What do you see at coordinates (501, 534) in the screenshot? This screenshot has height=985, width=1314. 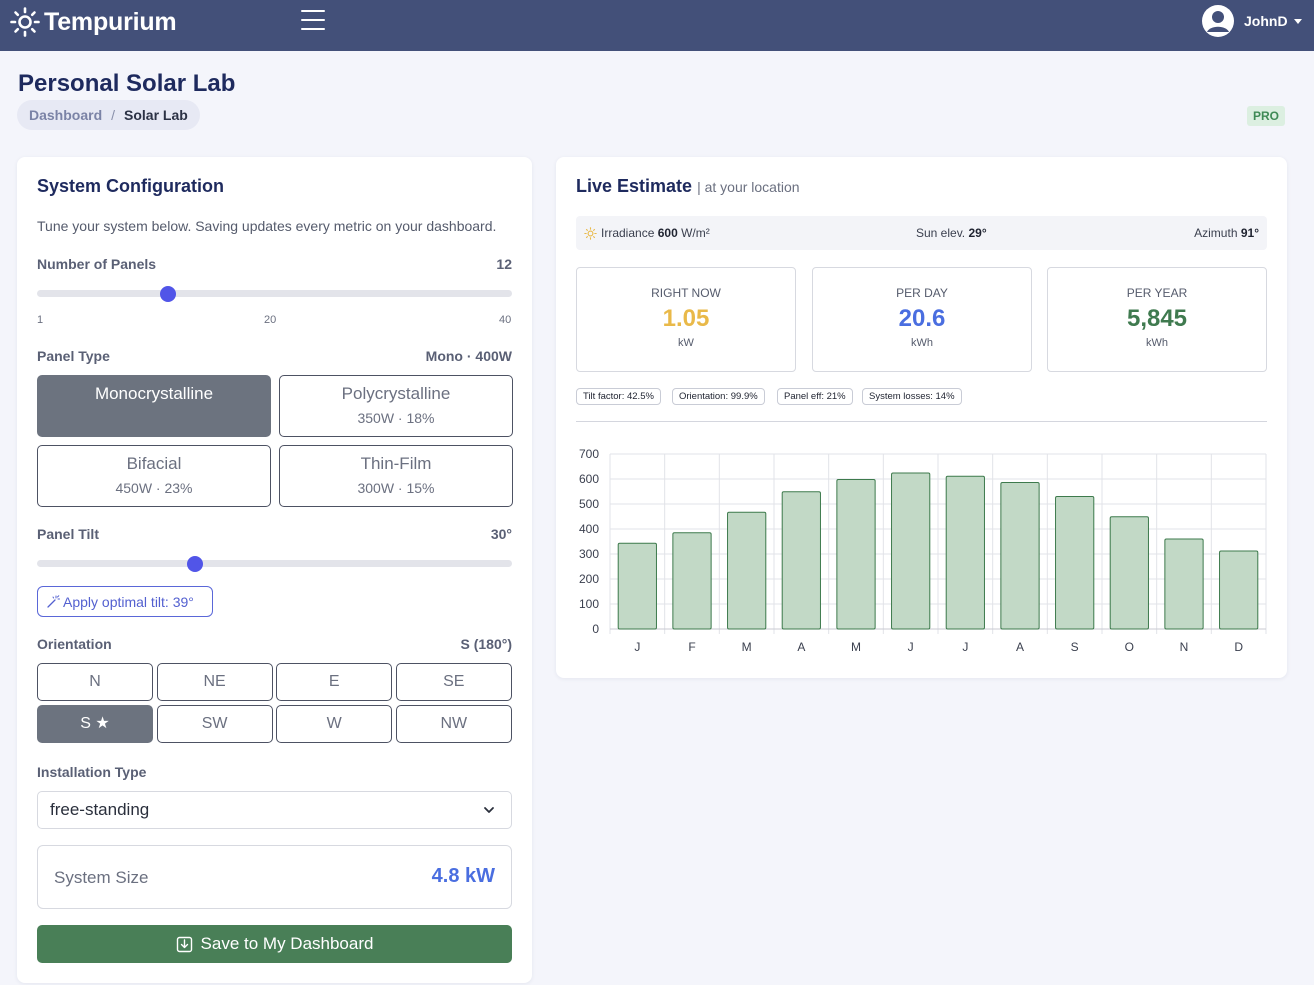 I see `tilt-value: 30°` at bounding box center [501, 534].